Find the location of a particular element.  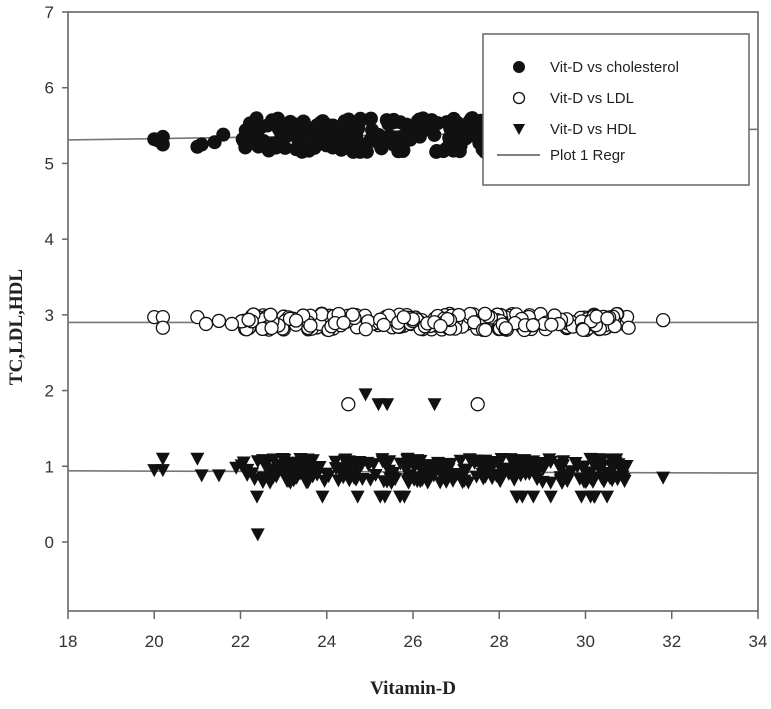

y-tick-label: 3 is located at coordinates (49, 315).